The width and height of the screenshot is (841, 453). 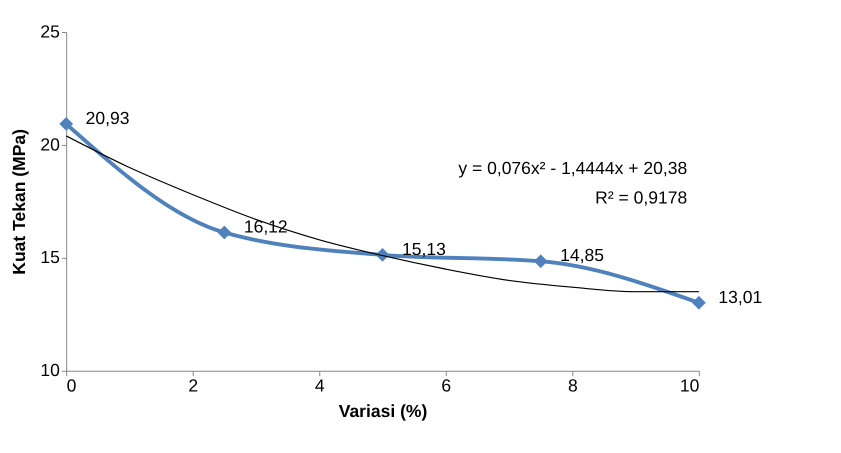 What do you see at coordinates (50, 370) in the screenshot?
I see `y-tick-label: 10` at bounding box center [50, 370].